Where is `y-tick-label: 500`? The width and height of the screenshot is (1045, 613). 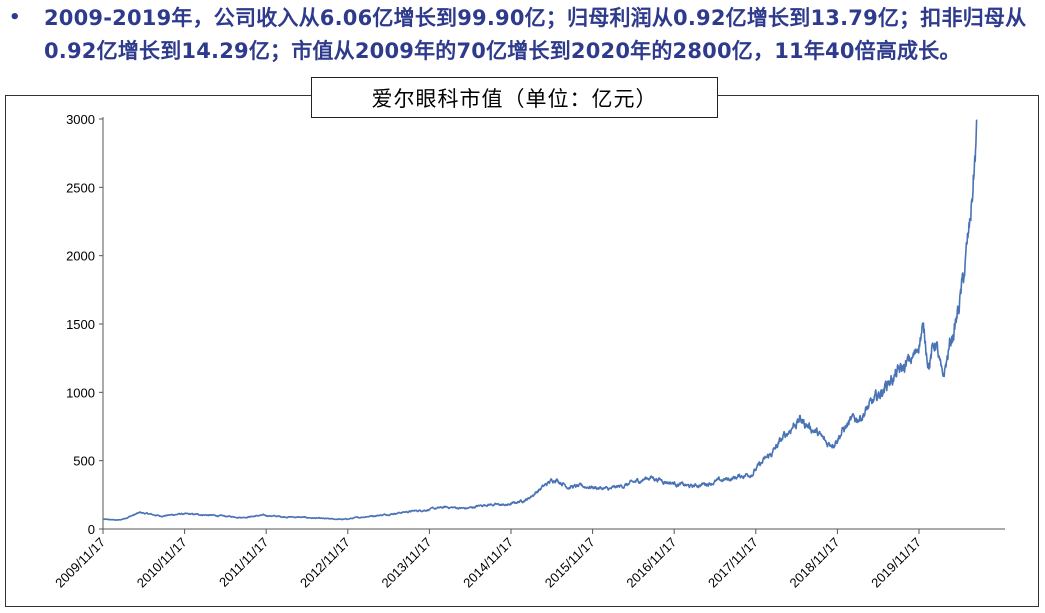
y-tick-label: 500 is located at coordinates (84, 461).